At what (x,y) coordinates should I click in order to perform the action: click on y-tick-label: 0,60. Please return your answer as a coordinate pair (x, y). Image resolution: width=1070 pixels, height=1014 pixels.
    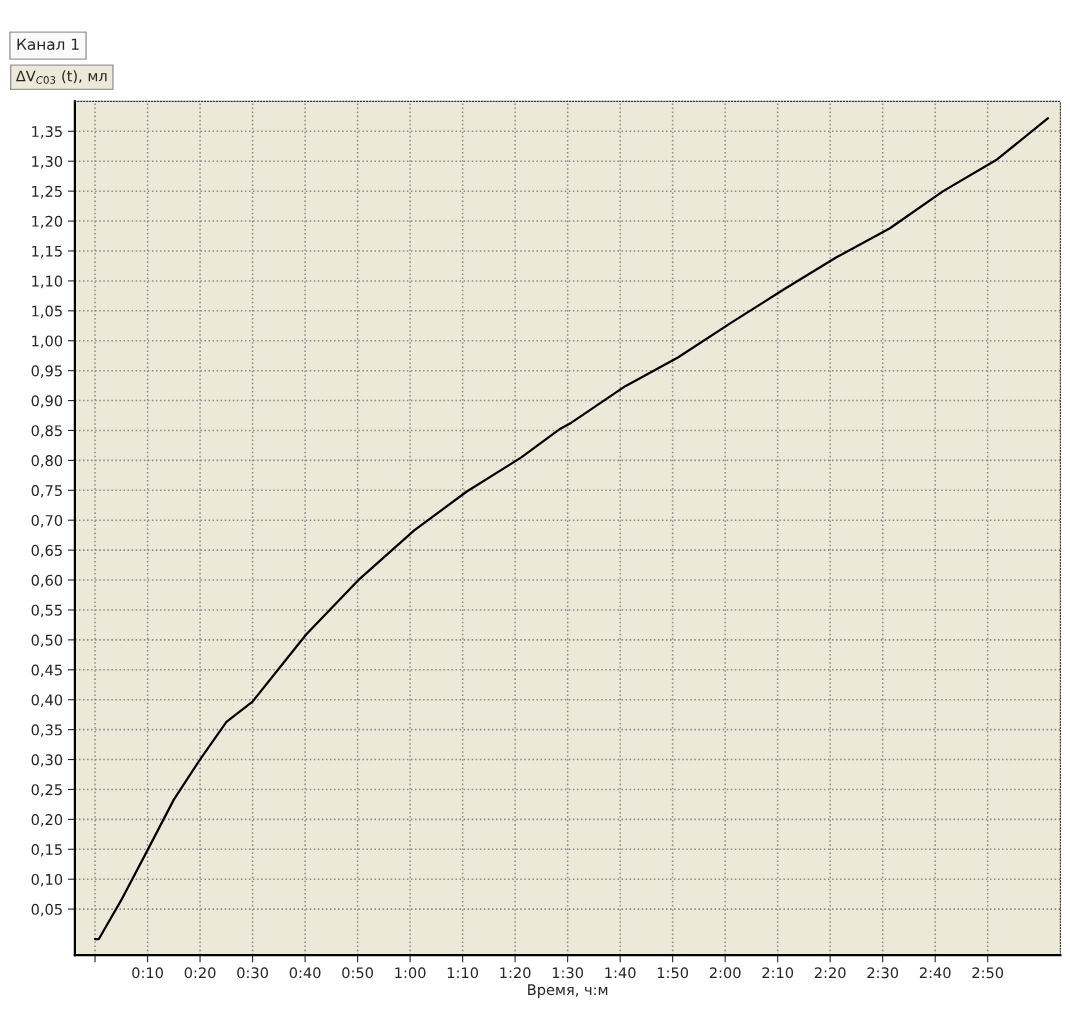
    Looking at the image, I should click on (47, 581).